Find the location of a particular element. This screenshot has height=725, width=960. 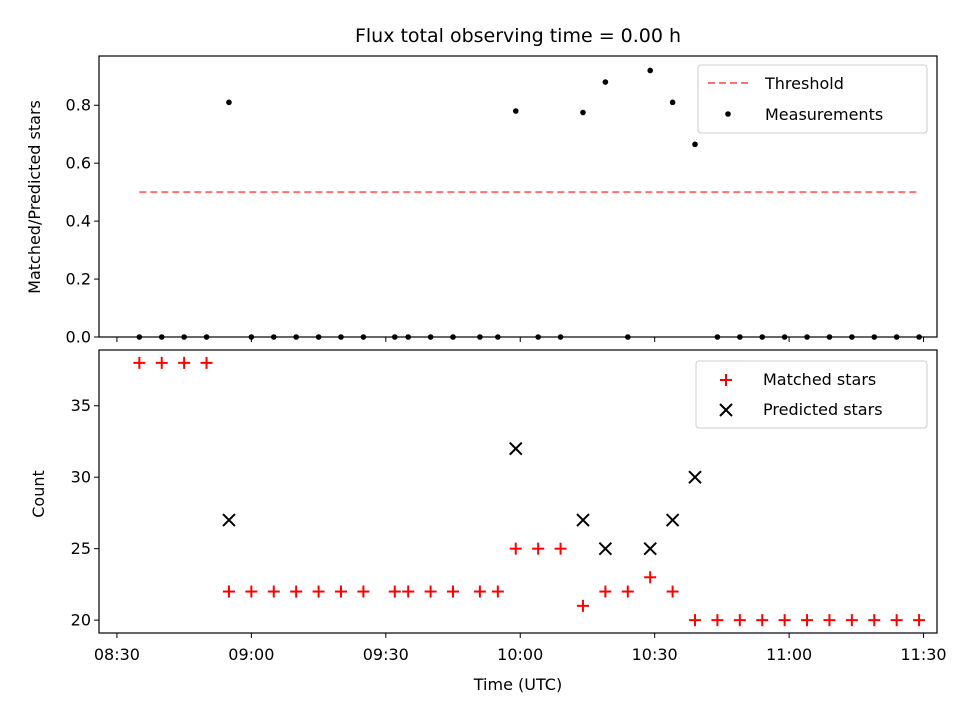

x-tick-label: 10:00 is located at coordinates (520, 654).